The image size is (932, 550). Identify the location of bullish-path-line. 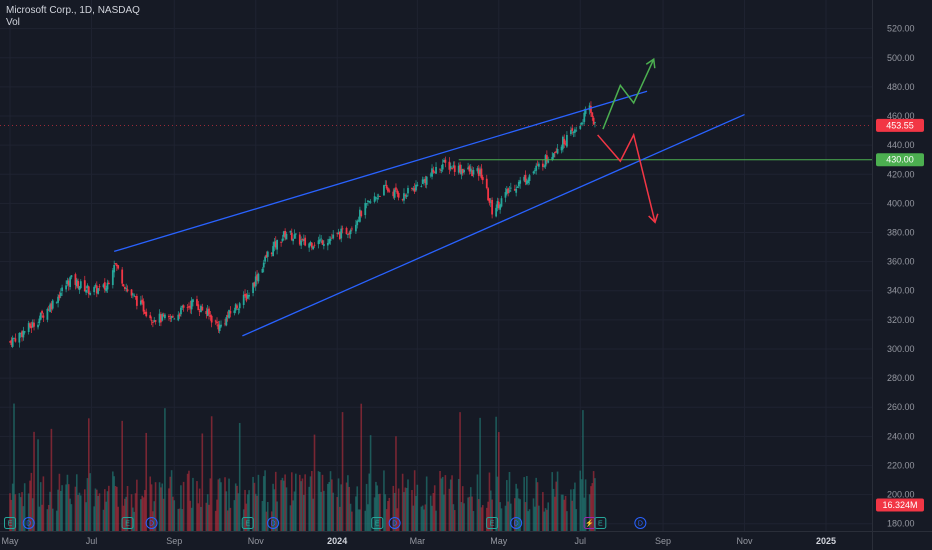
(628, 94).